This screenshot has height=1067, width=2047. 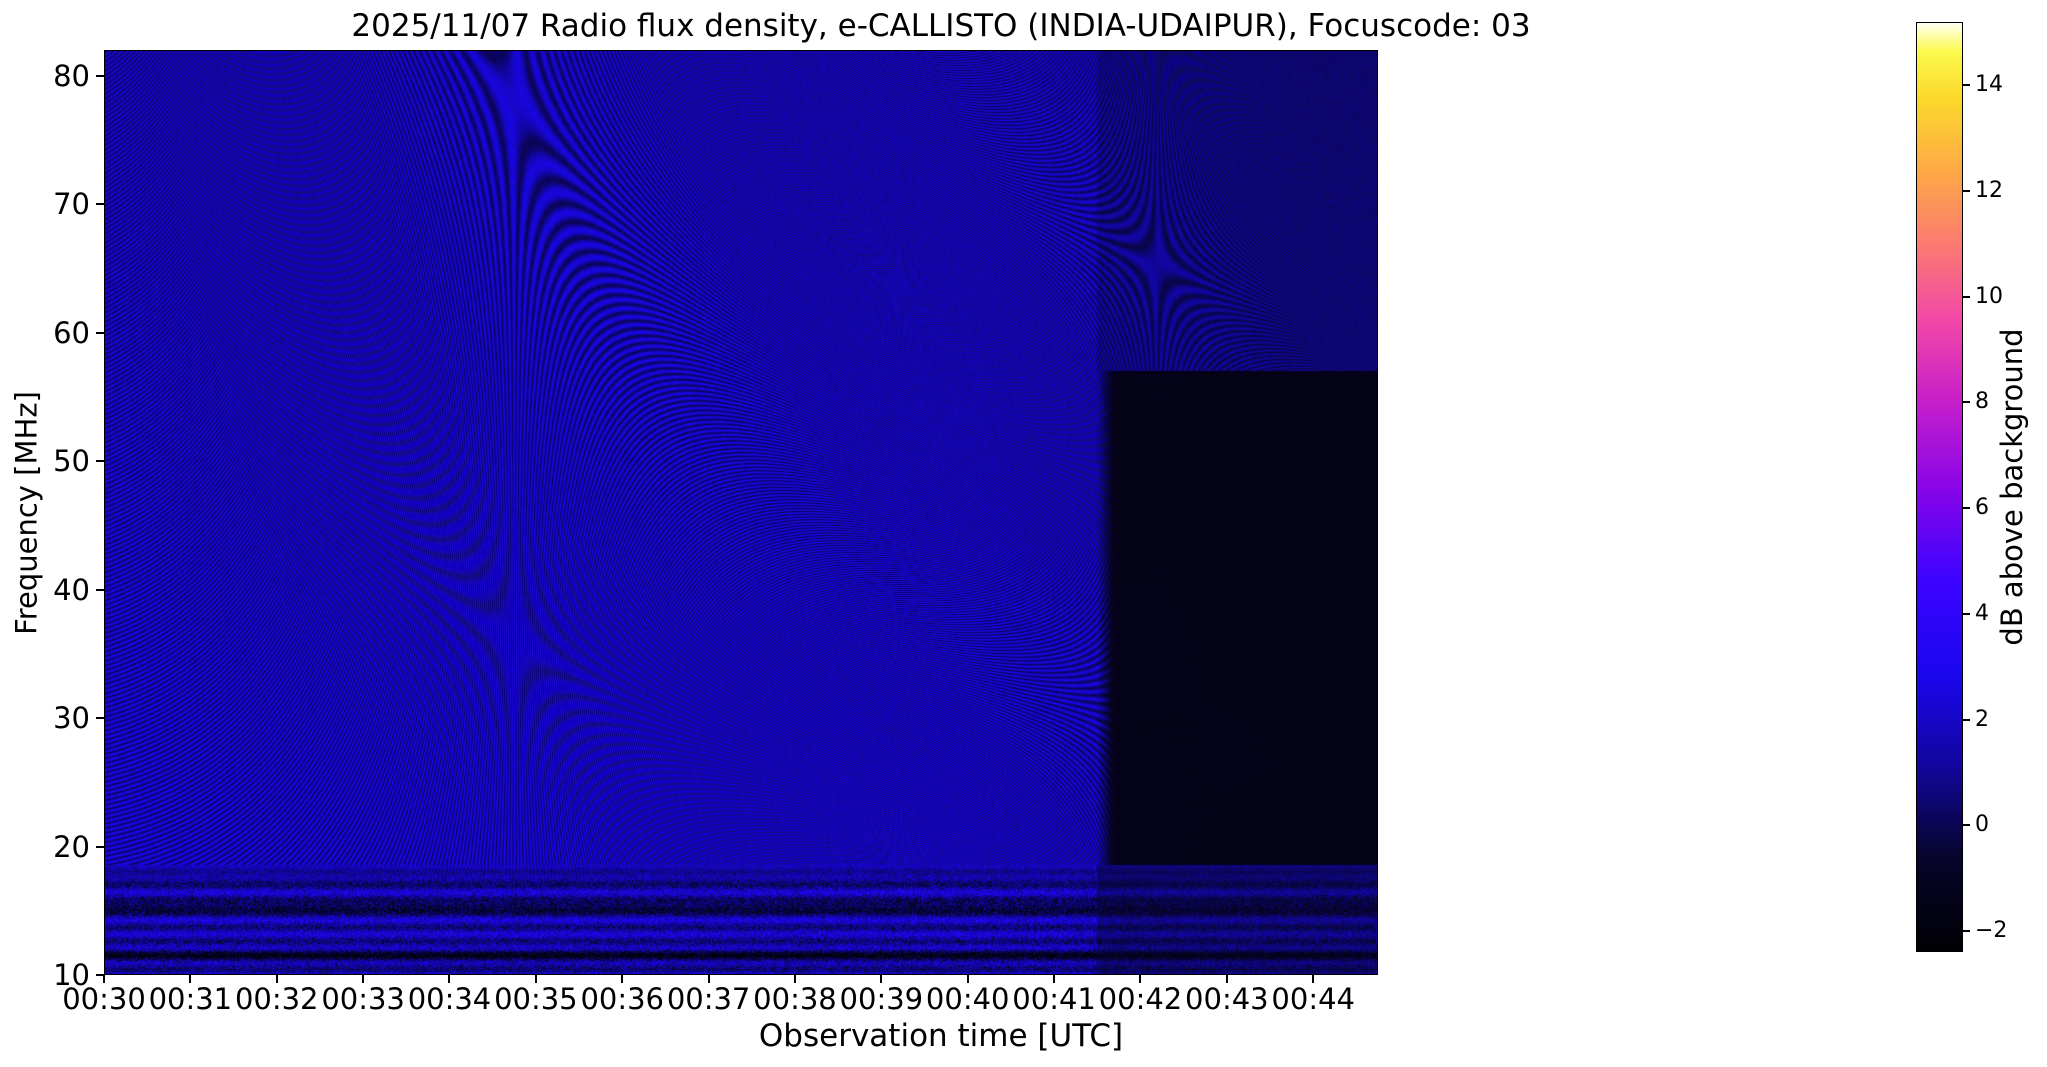 What do you see at coordinates (1054, 999) in the screenshot?
I see `x-tick-label: 00:41` at bounding box center [1054, 999].